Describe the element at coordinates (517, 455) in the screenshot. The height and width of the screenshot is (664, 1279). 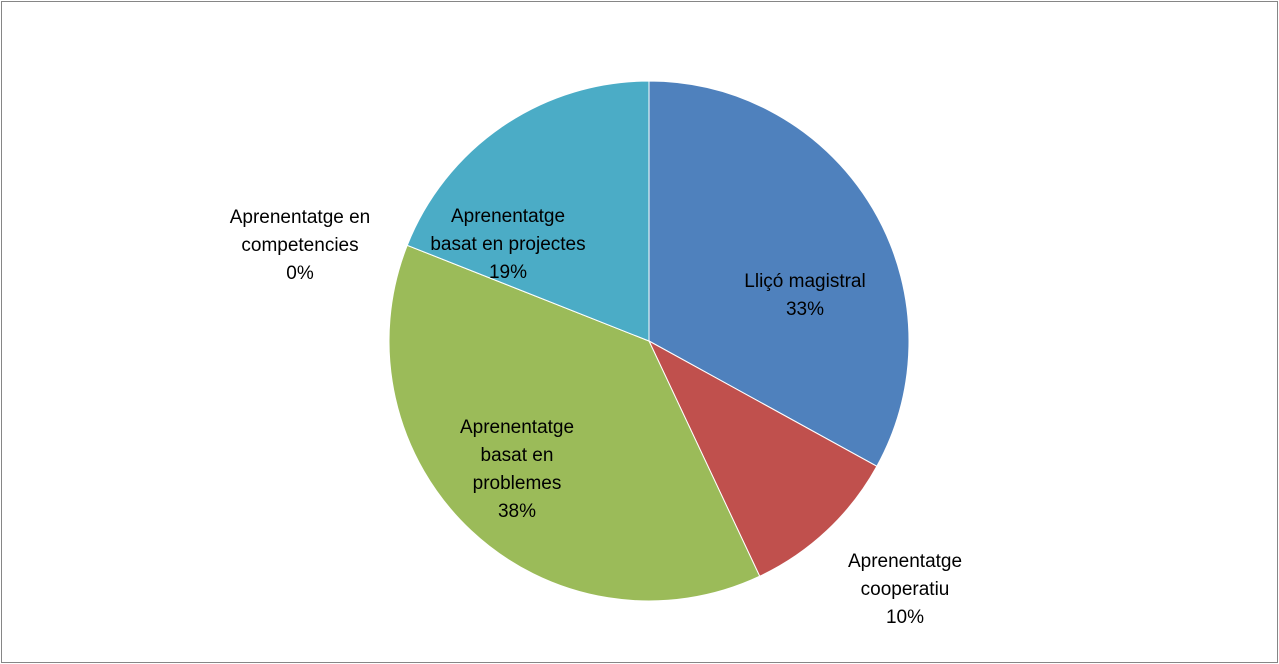
I see `category-label: Aprenentatge basat en problemes` at that location.